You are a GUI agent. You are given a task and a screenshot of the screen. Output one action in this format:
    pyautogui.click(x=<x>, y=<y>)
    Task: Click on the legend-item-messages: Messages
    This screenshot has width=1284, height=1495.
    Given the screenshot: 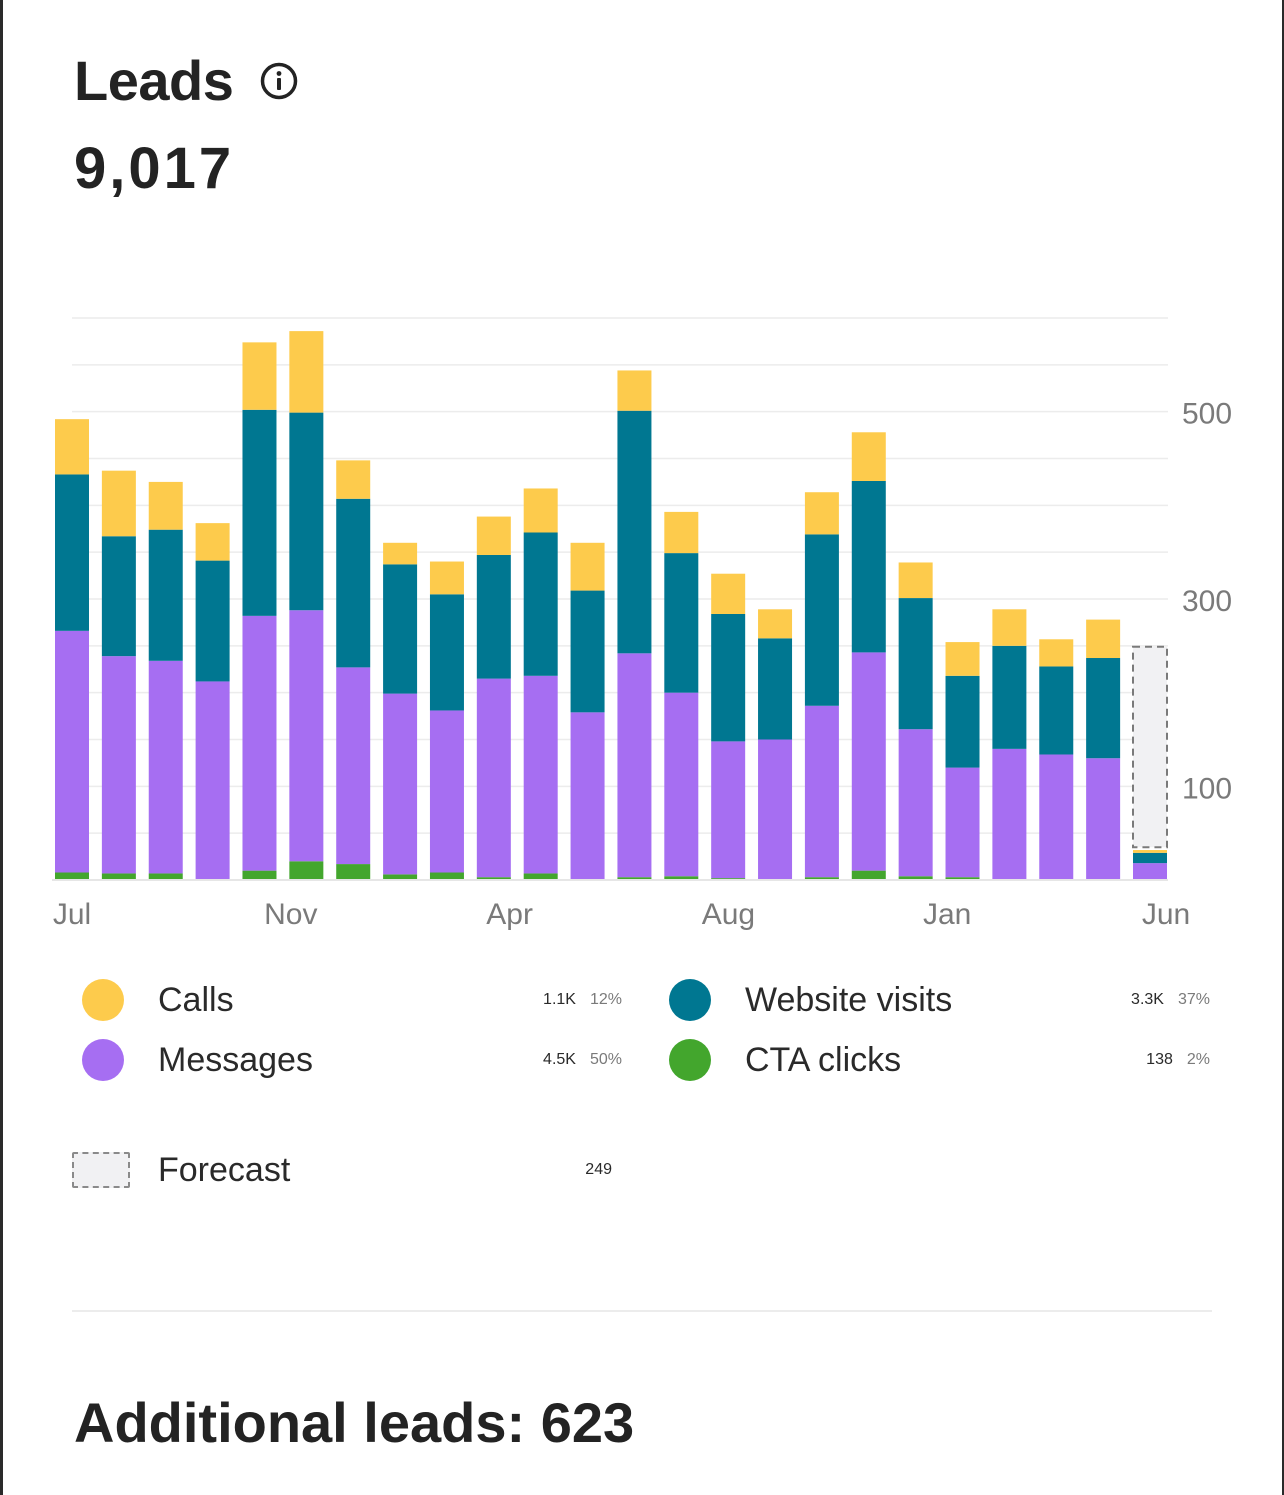 What is the action you would take?
    pyautogui.click(x=197, y=1060)
    